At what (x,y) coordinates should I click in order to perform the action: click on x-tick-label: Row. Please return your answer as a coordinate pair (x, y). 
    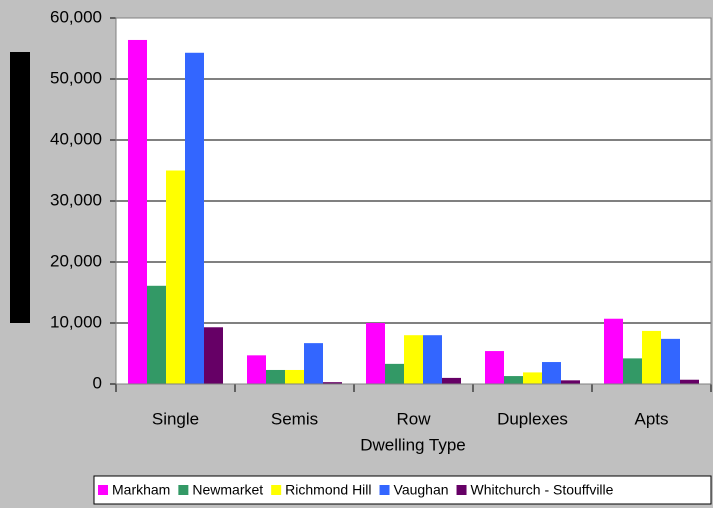
    Looking at the image, I should click on (413, 418).